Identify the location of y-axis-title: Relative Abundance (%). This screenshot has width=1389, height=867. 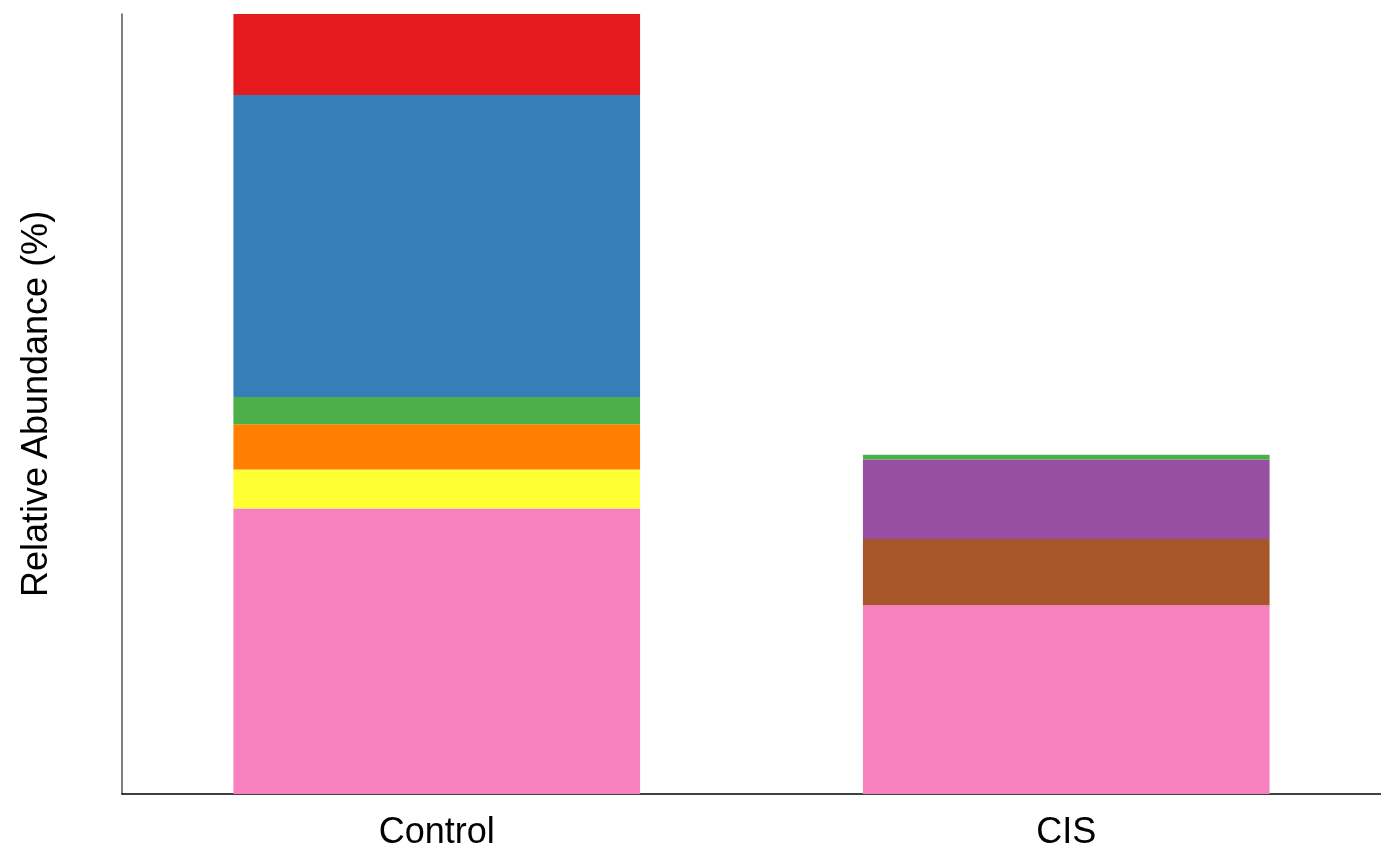
(34, 404).